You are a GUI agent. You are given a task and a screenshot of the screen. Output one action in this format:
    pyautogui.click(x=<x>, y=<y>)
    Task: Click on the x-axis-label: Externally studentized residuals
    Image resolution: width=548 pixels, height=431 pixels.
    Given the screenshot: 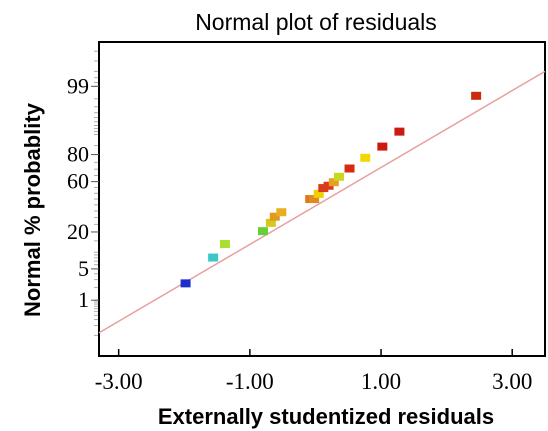 What is the action you would take?
    pyautogui.click(x=326, y=416)
    